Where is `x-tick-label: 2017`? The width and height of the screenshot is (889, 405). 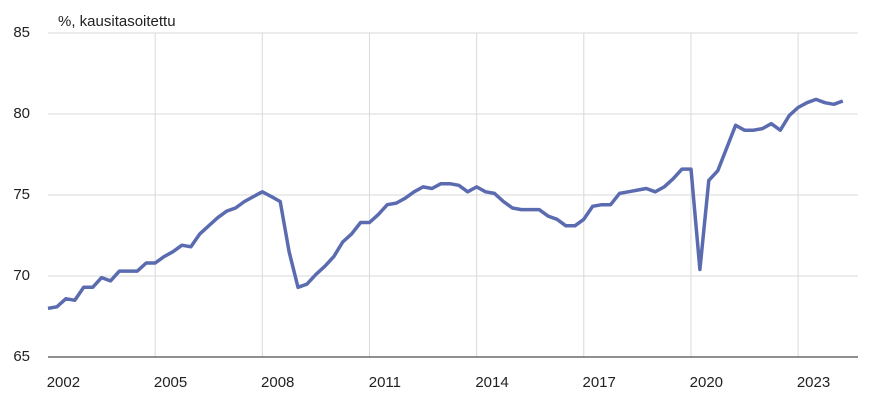 x-tick-label: 2017 is located at coordinates (599, 382).